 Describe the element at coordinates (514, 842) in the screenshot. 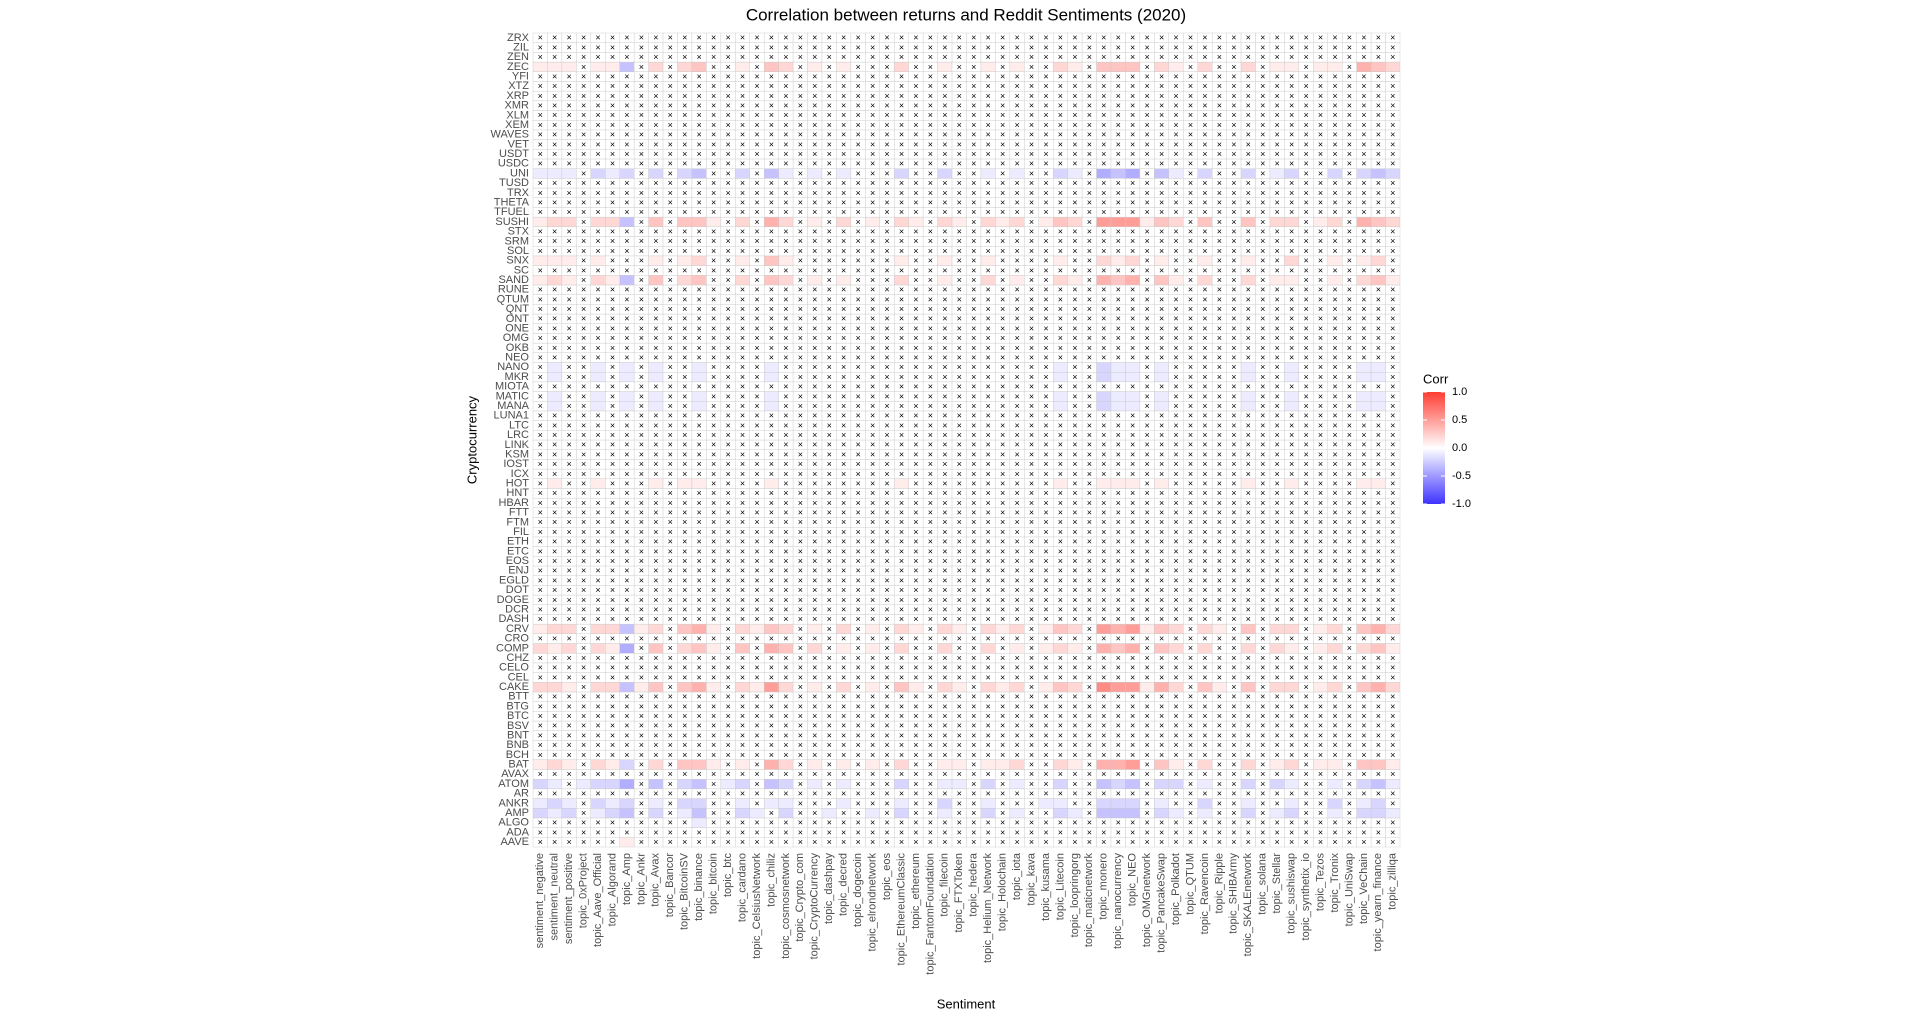

I see `y-tick-label: AAVE` at that location.